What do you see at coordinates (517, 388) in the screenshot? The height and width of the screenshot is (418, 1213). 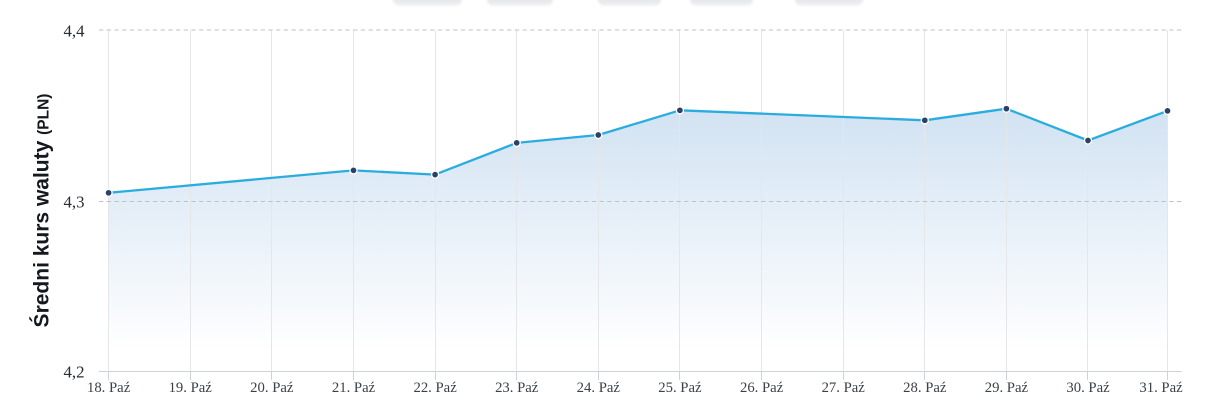 I see `svg-text: 23. Paź` at bounding box center [517, 388].